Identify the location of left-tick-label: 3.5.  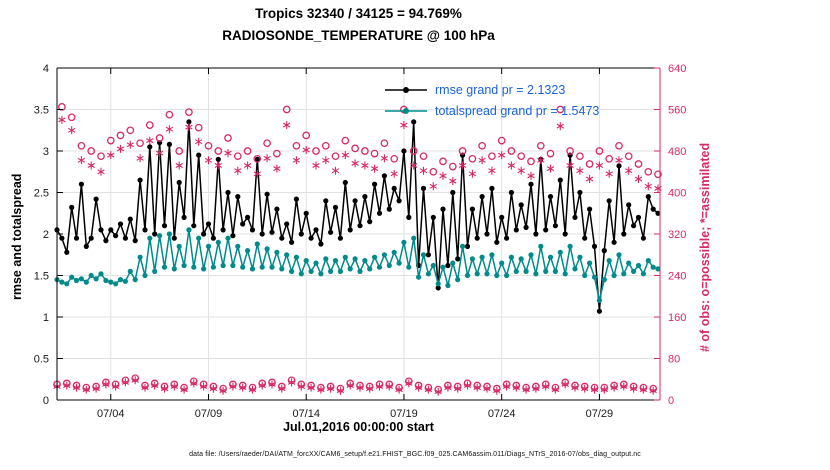
(41, 111).